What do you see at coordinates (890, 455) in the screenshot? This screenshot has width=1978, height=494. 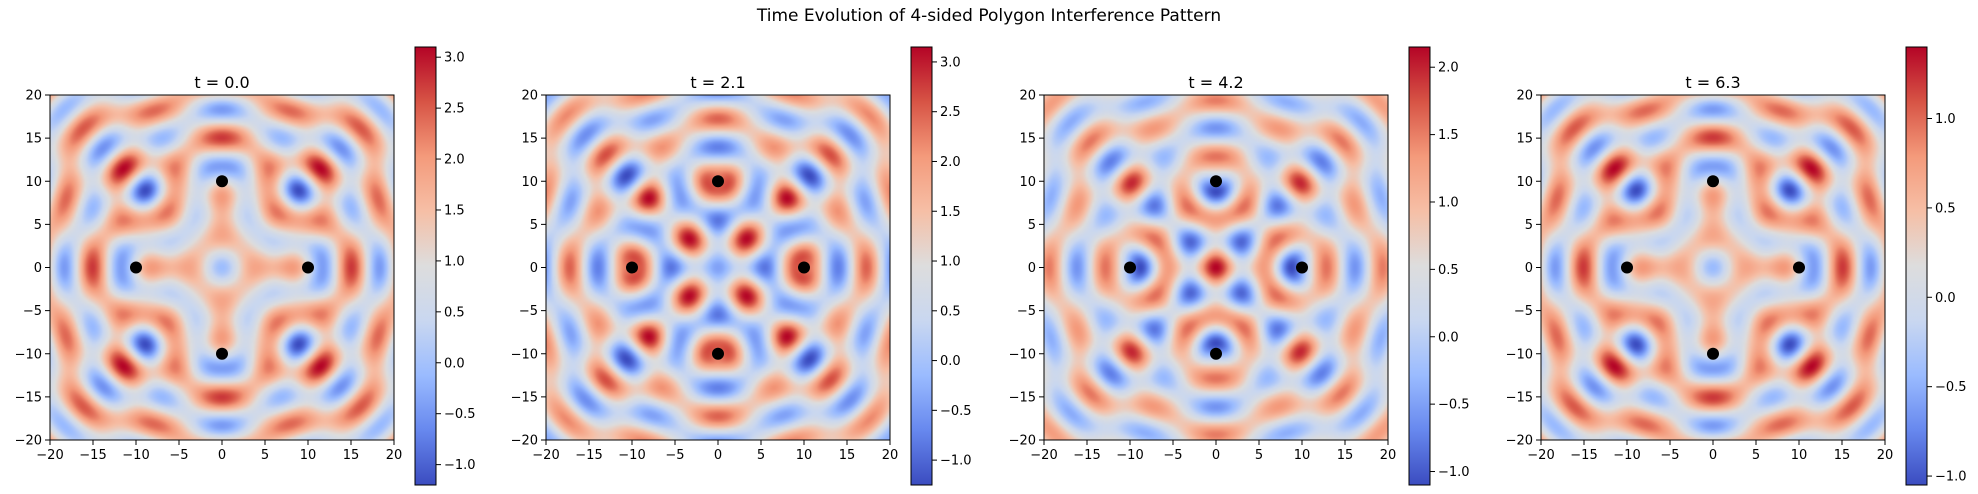 I see `x-tick-label: 20` at bounding box center [890, 455].